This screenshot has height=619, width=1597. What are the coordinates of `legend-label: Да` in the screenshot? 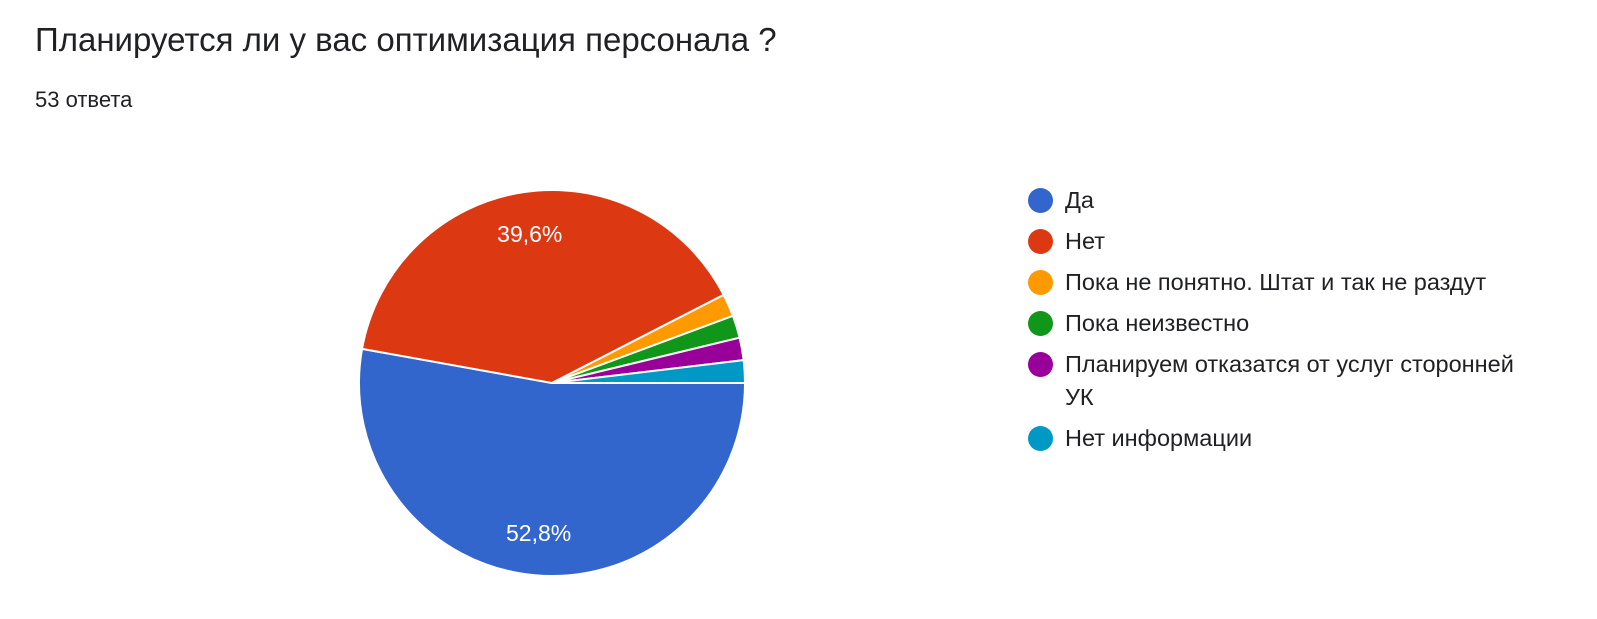 It's located at (1079, 200).